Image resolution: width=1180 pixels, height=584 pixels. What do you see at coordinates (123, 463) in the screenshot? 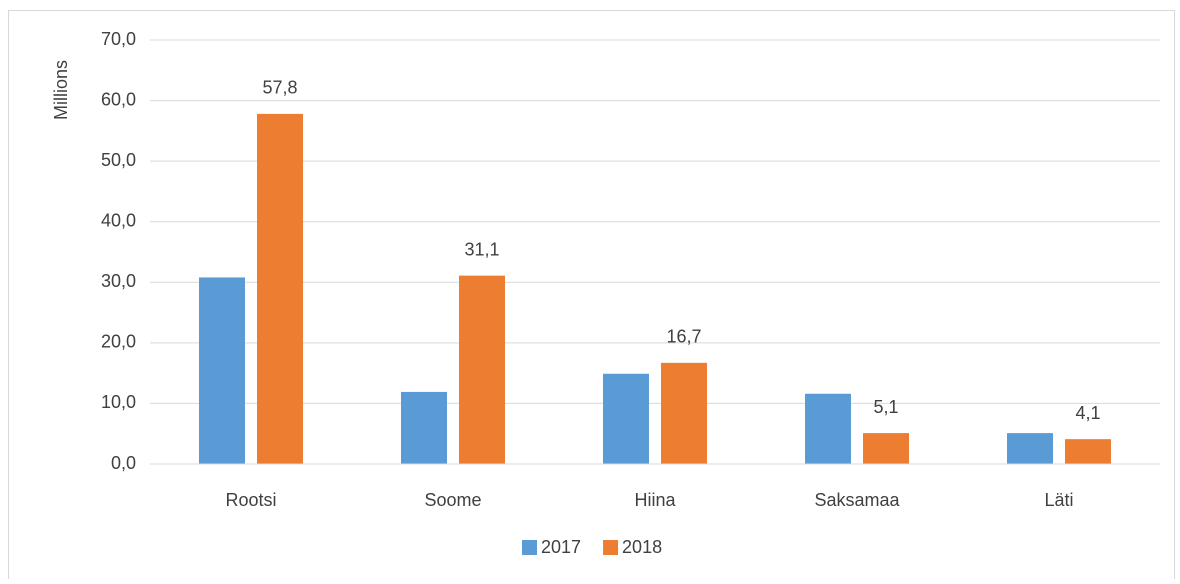
I see `y-tick-label: 0,0` at bounding box center [123, 463].